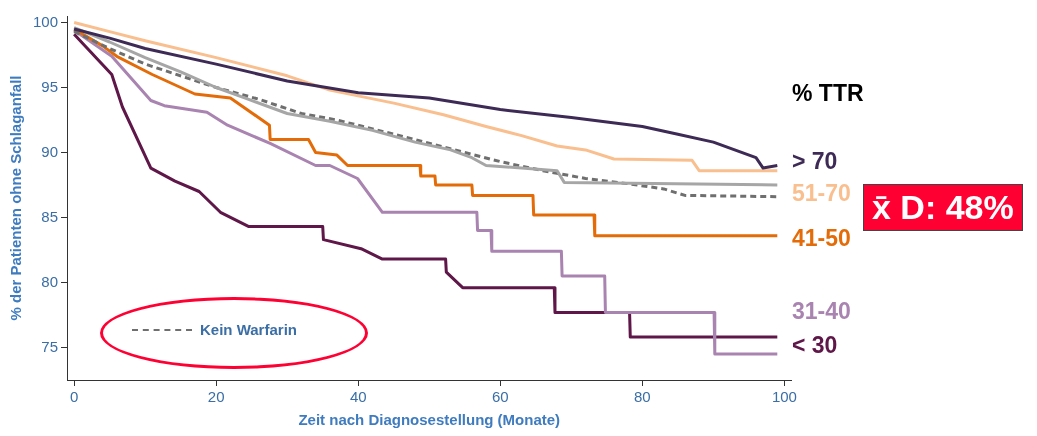  Describe the element at coordinates (943, 207) in the screenshot. I see `text: x̄ D: 48%` at that location.